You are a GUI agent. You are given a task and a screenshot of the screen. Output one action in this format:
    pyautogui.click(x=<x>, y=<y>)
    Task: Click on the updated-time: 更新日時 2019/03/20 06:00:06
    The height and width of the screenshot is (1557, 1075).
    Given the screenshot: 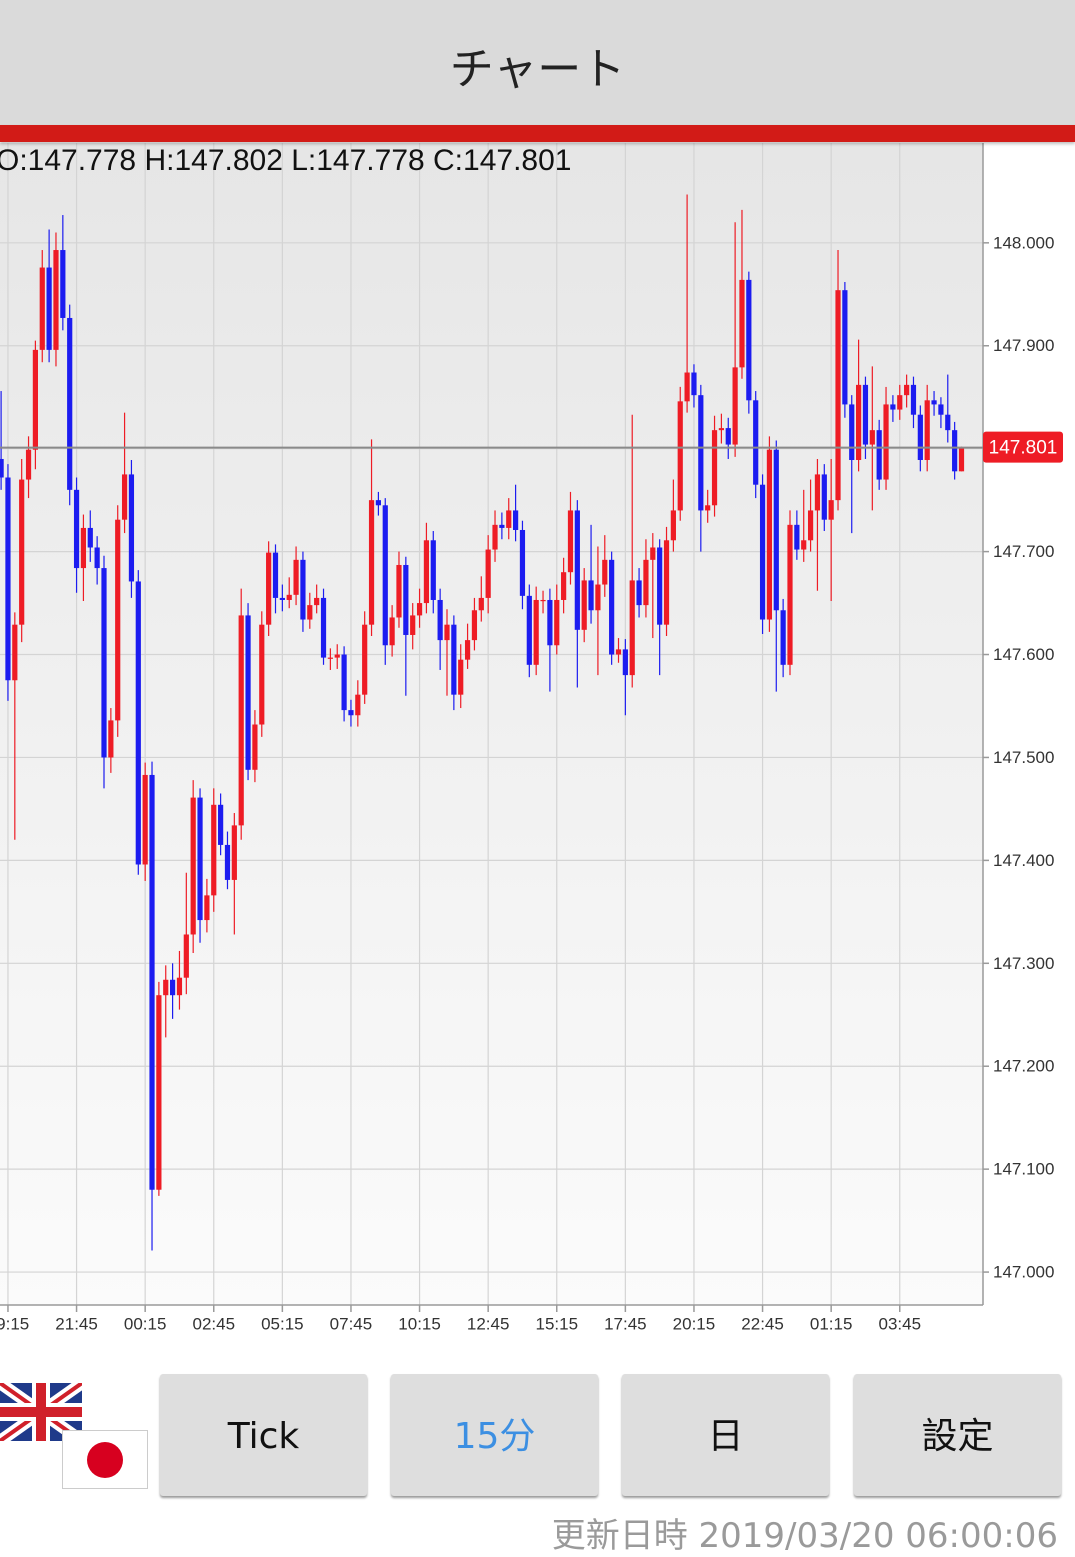 What is the action you would take?
    pyautogui.click(x=804, y=1536)
    